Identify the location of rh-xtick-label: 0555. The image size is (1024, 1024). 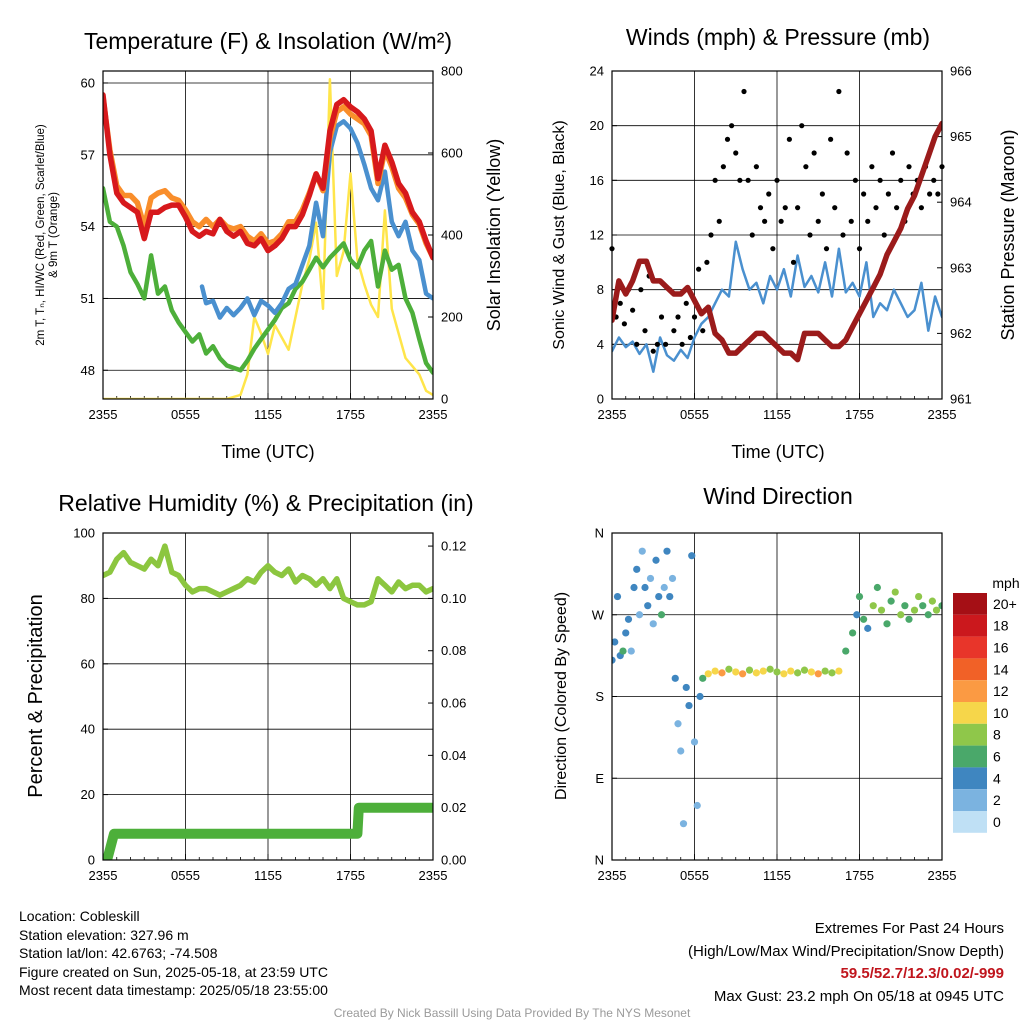
(185, 875).